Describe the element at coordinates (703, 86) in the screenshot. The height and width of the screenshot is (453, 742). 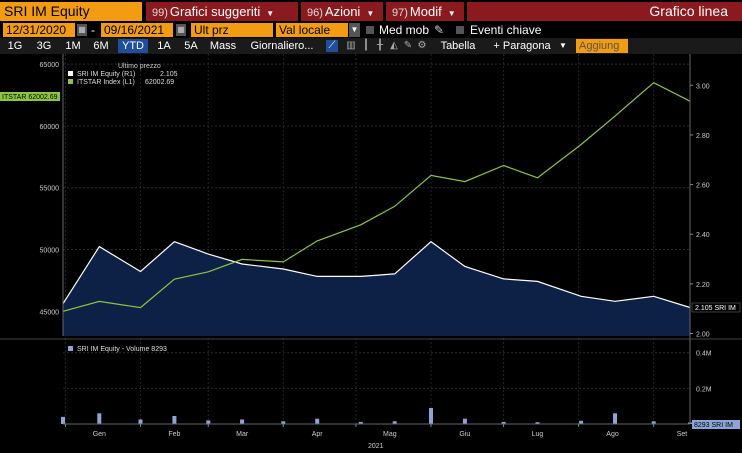
I see `right-tick-label: 3.00` at that location.